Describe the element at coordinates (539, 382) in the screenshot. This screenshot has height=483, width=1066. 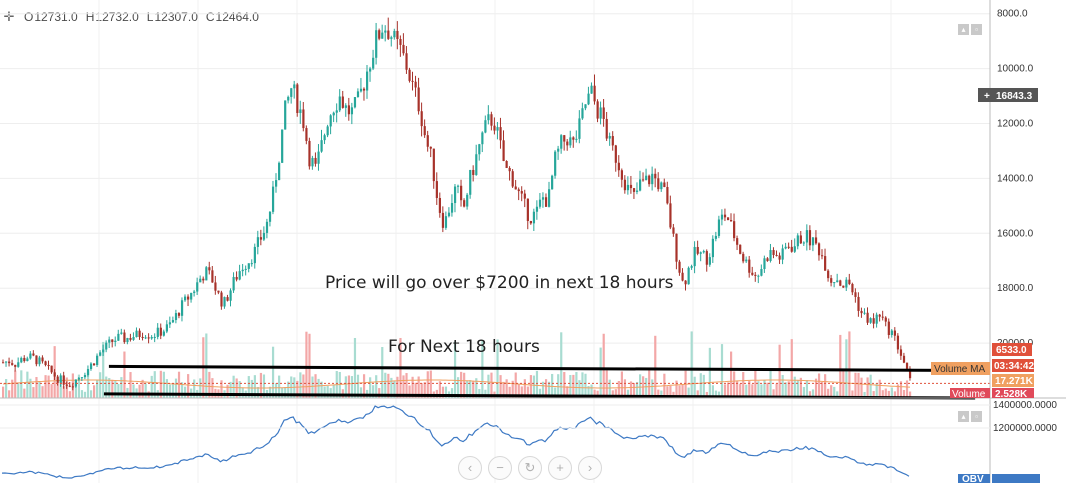
I see `annotation-lines` at that location.